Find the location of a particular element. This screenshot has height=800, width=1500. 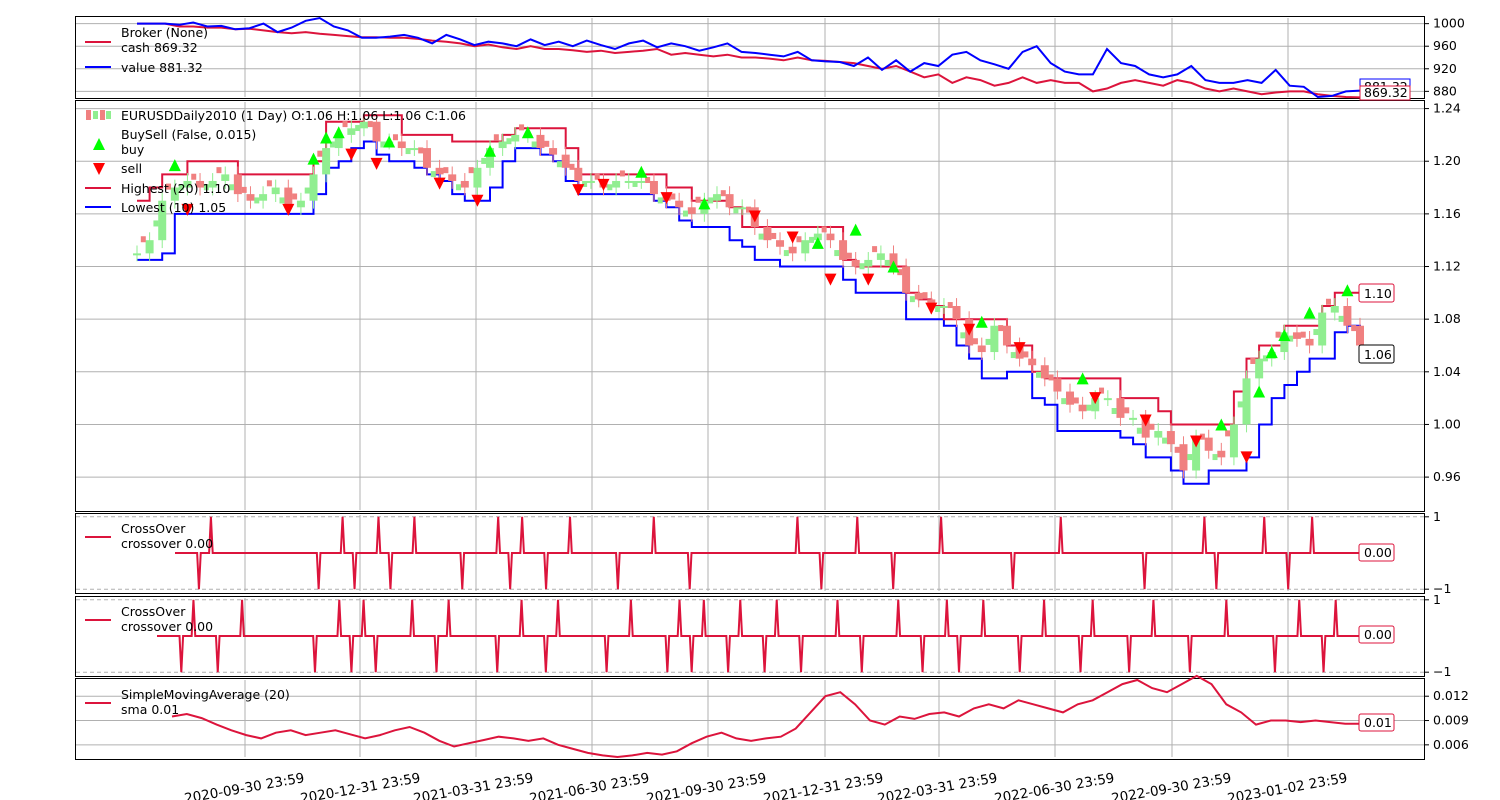

end-label-close: 1.06 is located at coordinates (1378, 354).